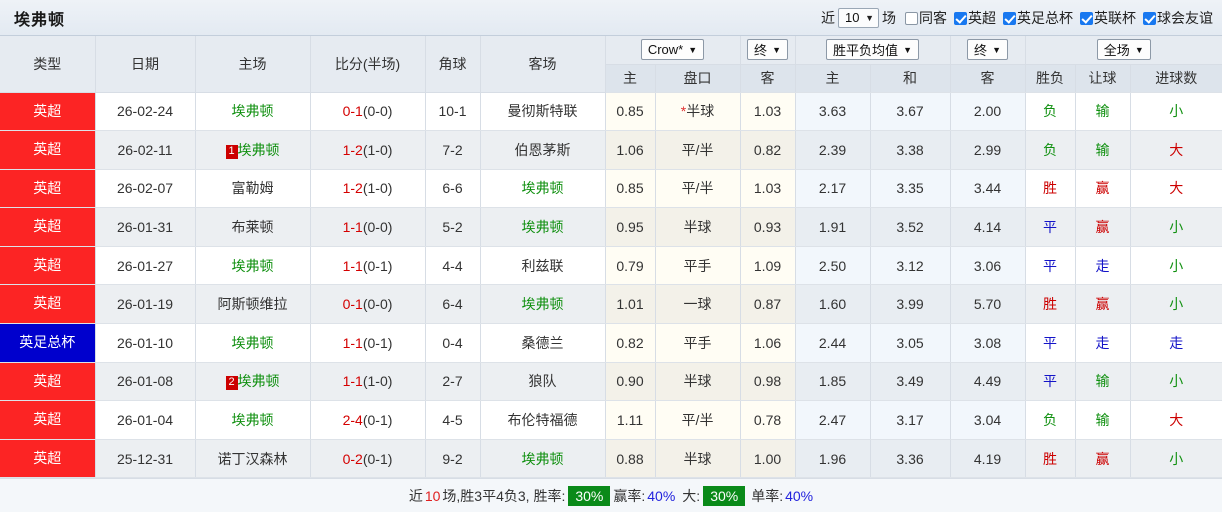 Image resolution: width=1222 pixels, height=512 pixels. I want to click on away-team-name: 伯恩茅斯, so click(542, 149).